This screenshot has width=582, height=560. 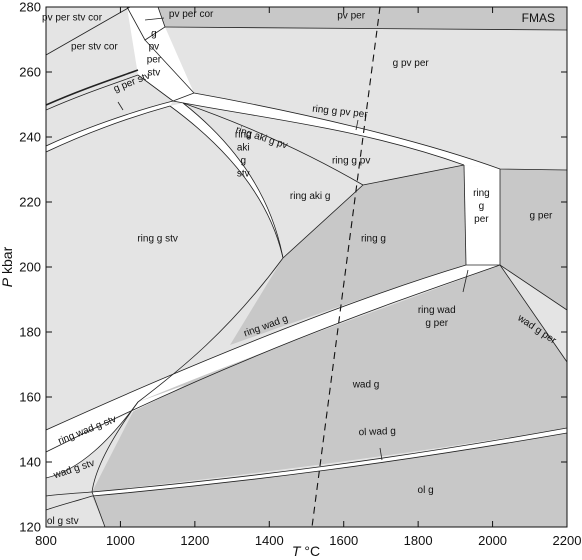 I want to click on x-tick-label: 800, so click(x=46, y=540).